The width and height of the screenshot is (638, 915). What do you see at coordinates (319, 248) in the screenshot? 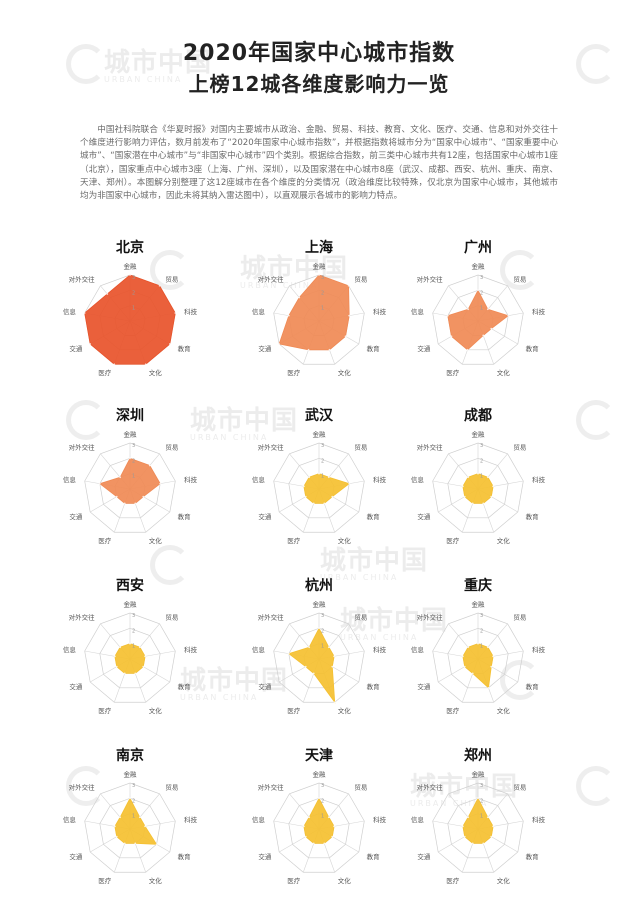
I see `city-name: 上海` at bounding box center [319, 248].